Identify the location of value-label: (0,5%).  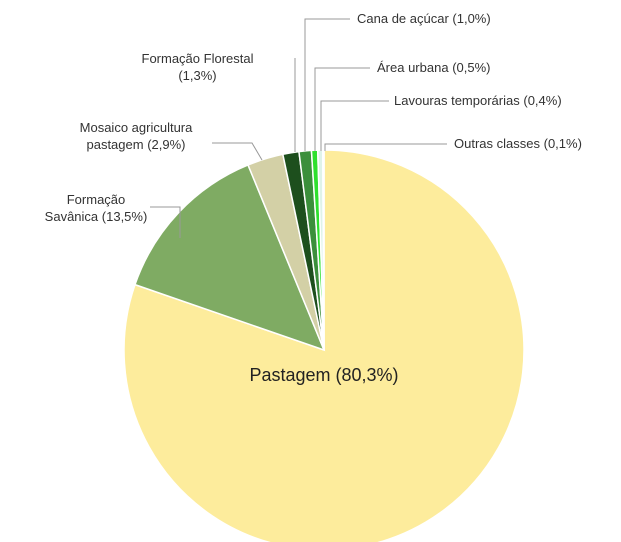
(471, 67).